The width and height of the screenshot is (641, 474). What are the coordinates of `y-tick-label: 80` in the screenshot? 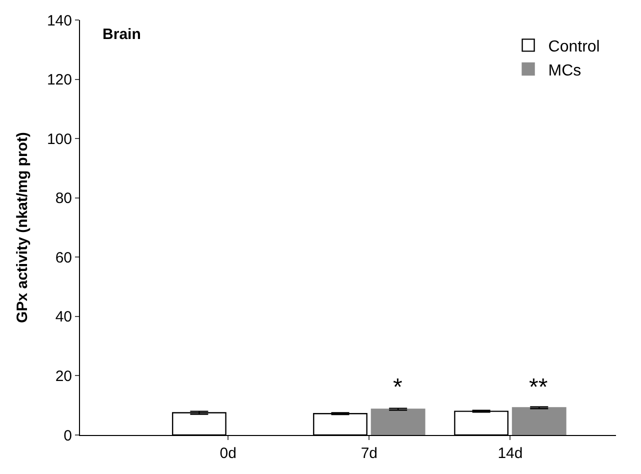 It's located at (63, 199).